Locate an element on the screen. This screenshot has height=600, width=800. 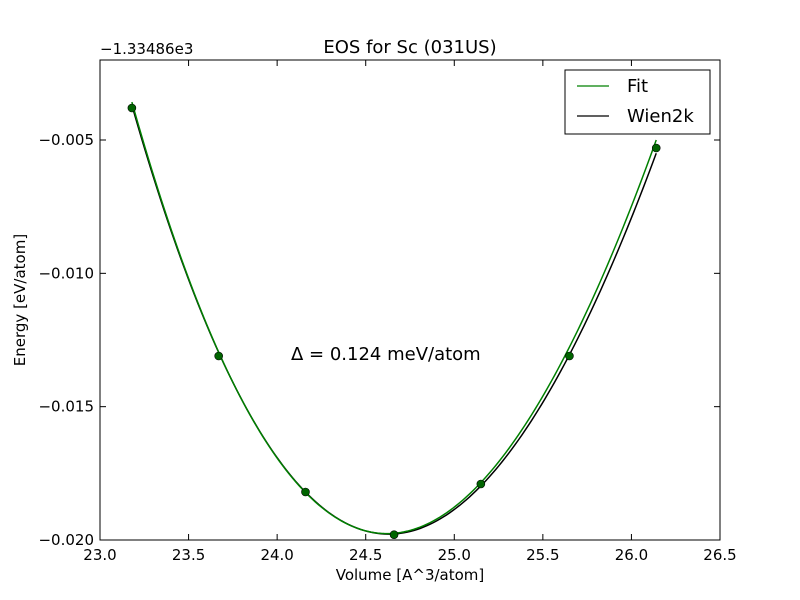
y-tick-label: −0.005 is located at coordinates (66, 140).